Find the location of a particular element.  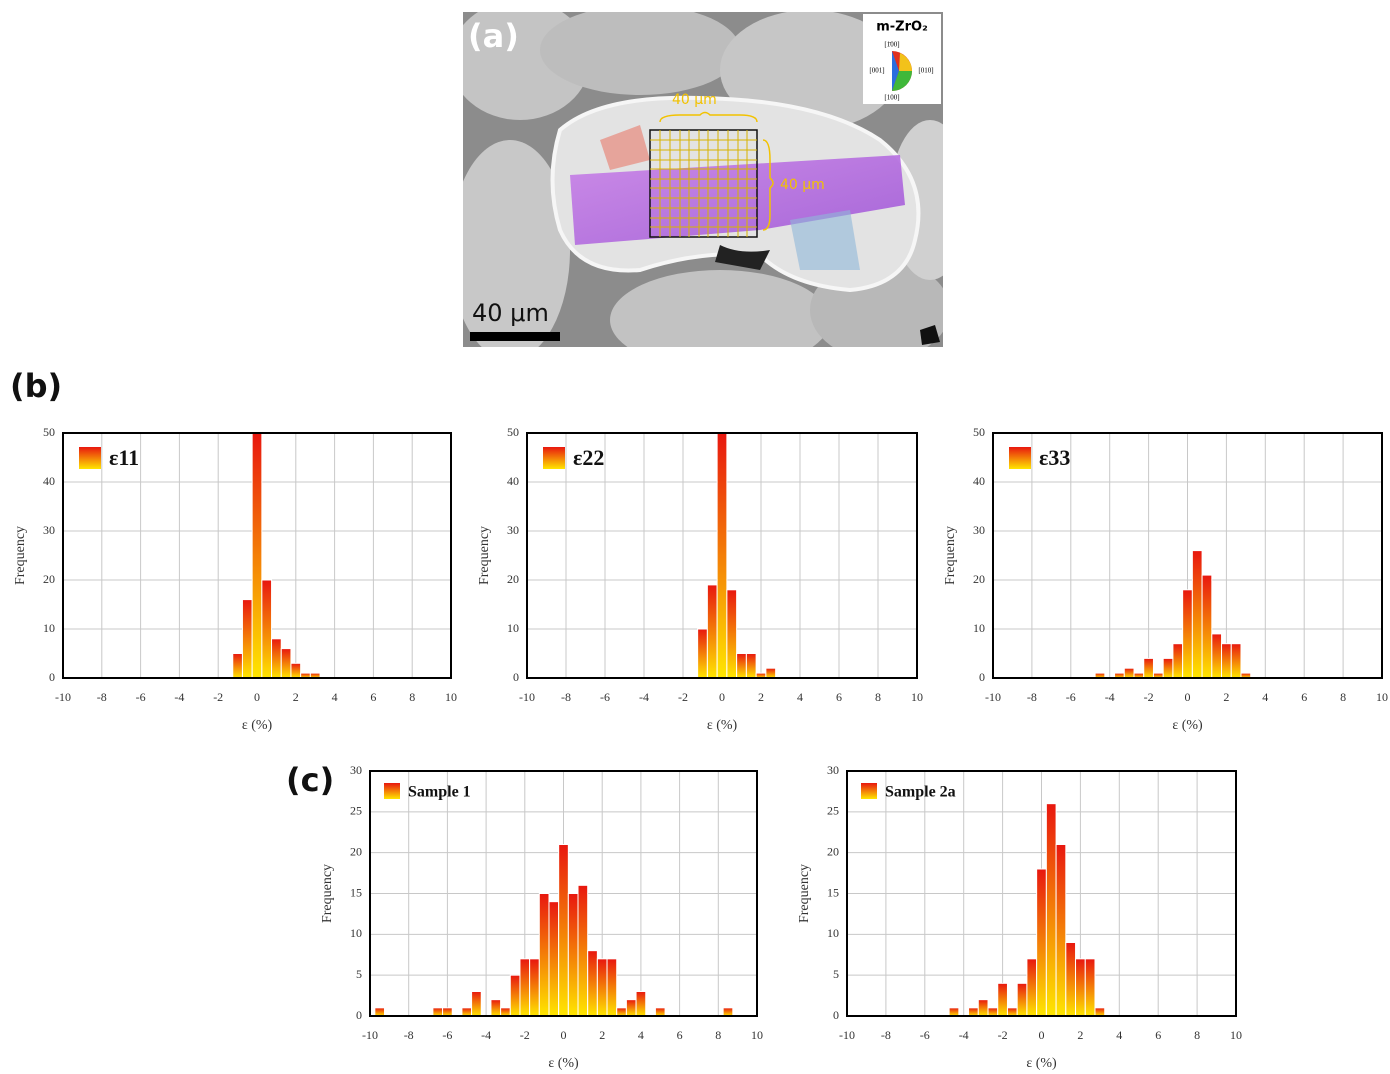

panel-label: (a) is located at coordinates (493, 36).